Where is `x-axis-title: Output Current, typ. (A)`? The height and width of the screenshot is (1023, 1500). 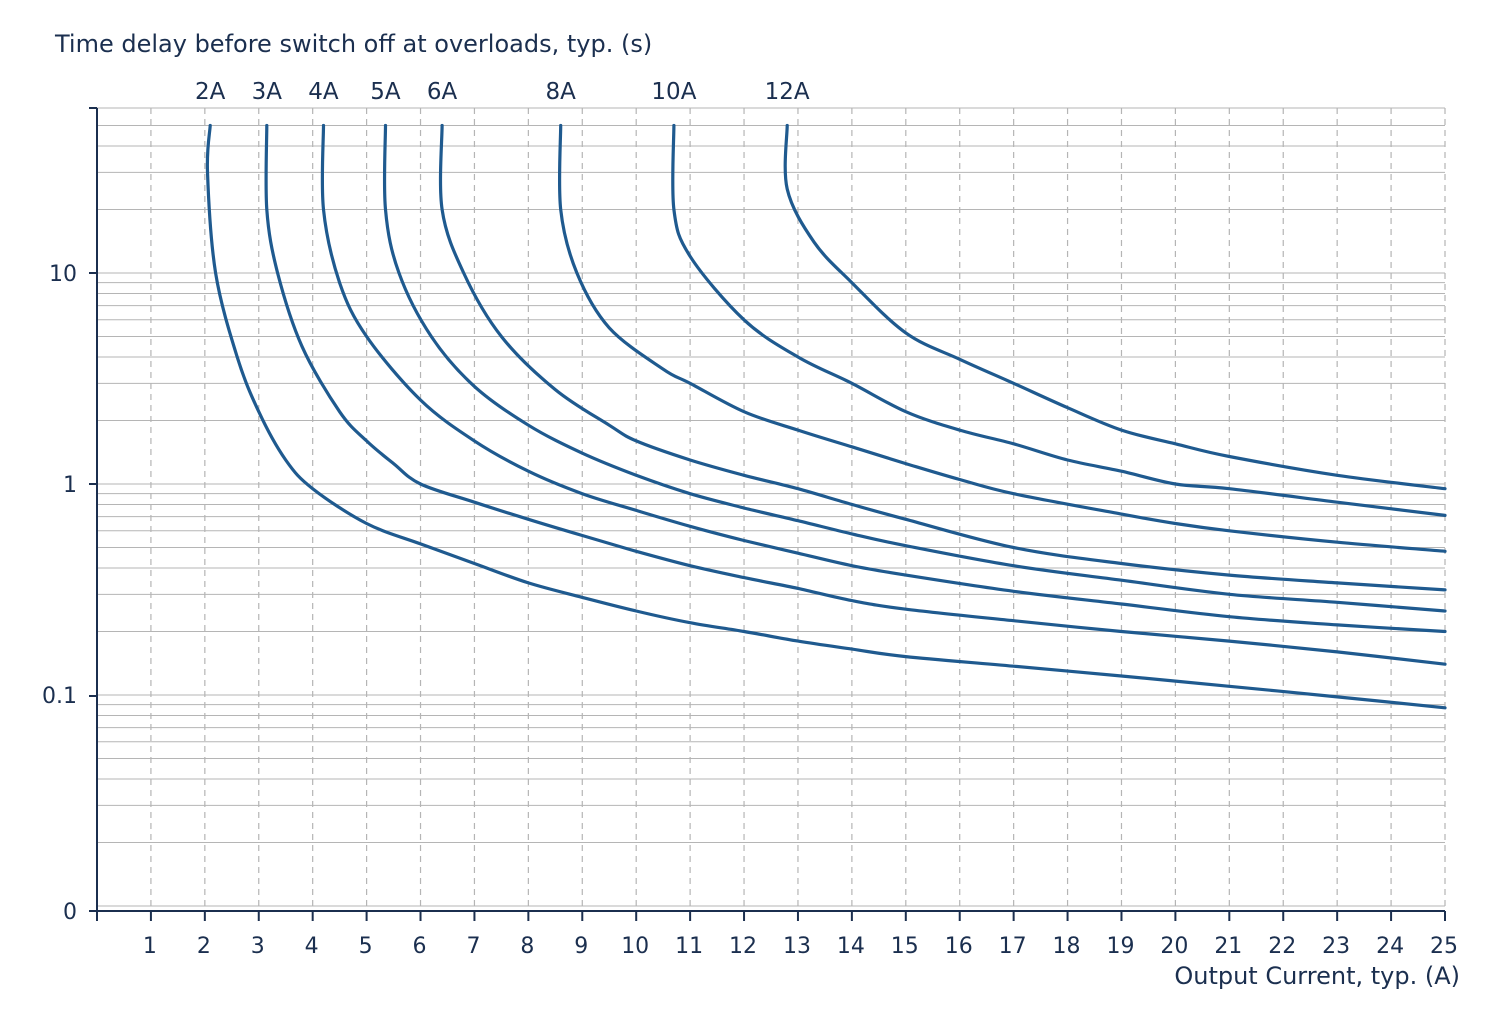
x-axis-title: Output Current, typ. (A) is located at coordinates (1317, 976).